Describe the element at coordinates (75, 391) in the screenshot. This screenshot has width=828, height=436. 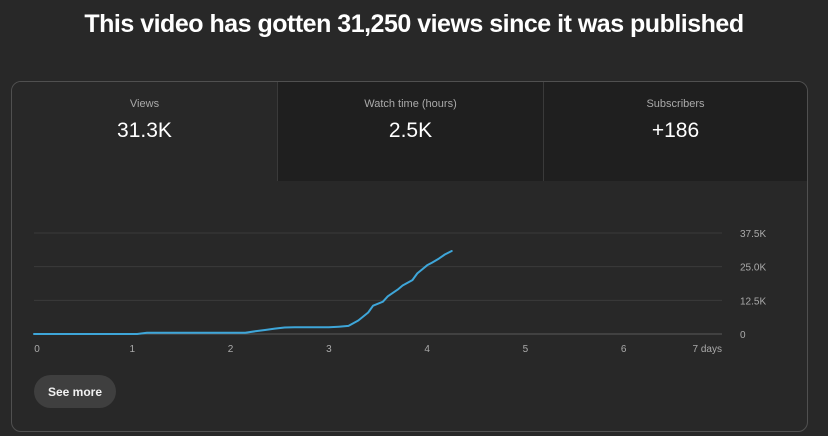
I see `see-more-button: See more` at that location.